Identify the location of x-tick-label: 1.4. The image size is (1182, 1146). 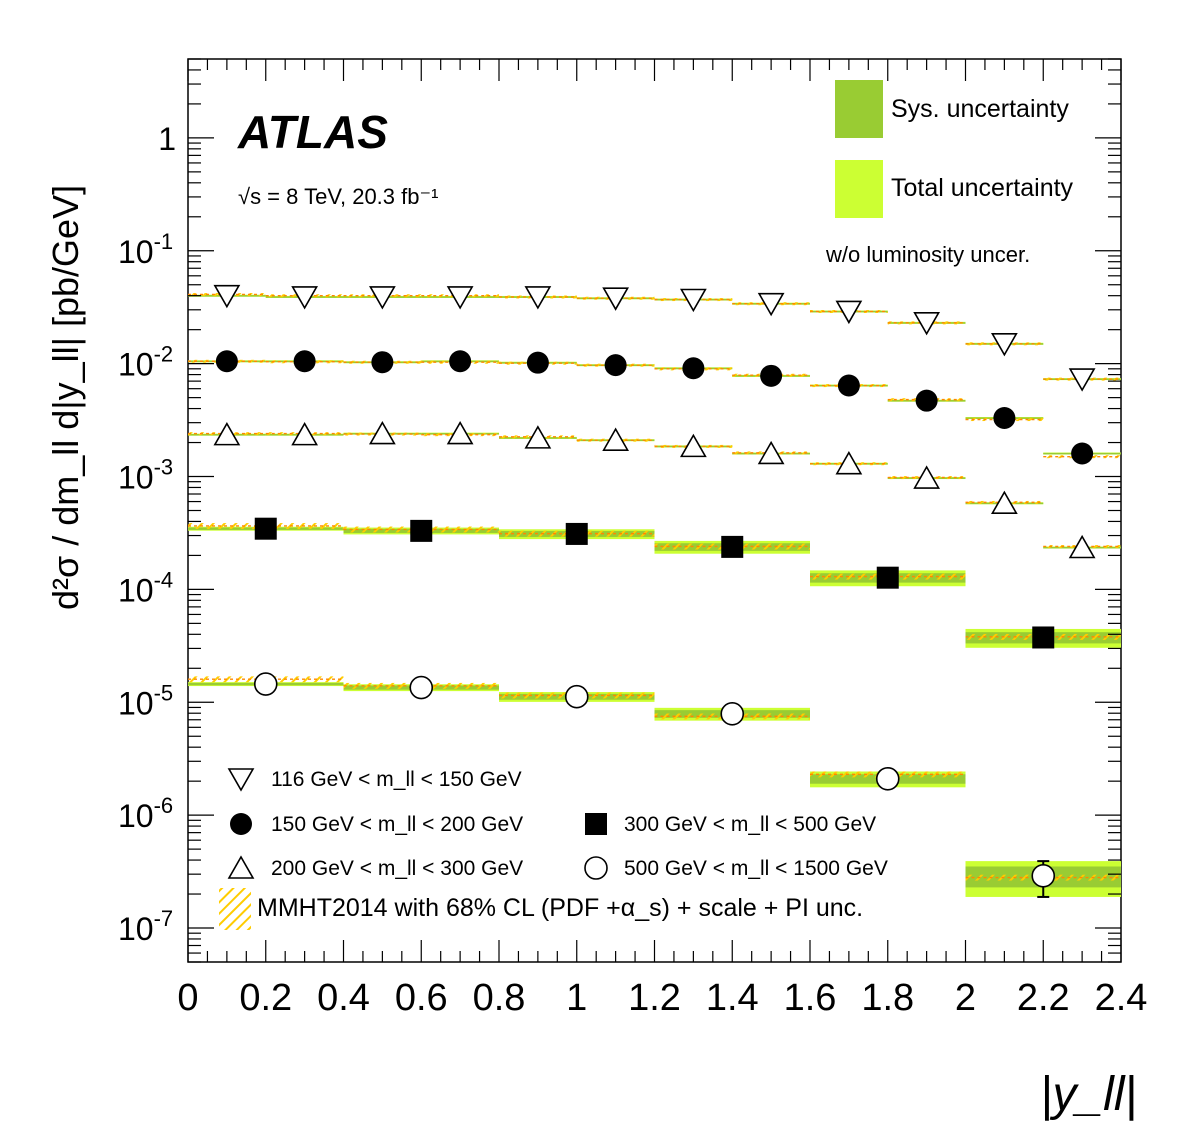
(732, 998).